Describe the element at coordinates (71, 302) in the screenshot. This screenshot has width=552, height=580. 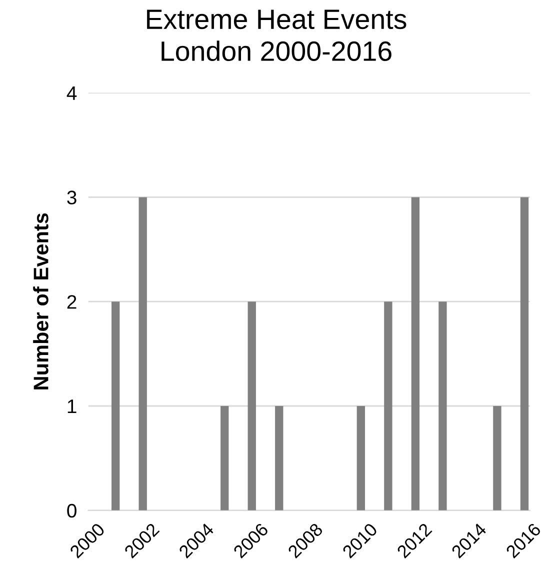
I see `y-tick-label: 2` at that location.